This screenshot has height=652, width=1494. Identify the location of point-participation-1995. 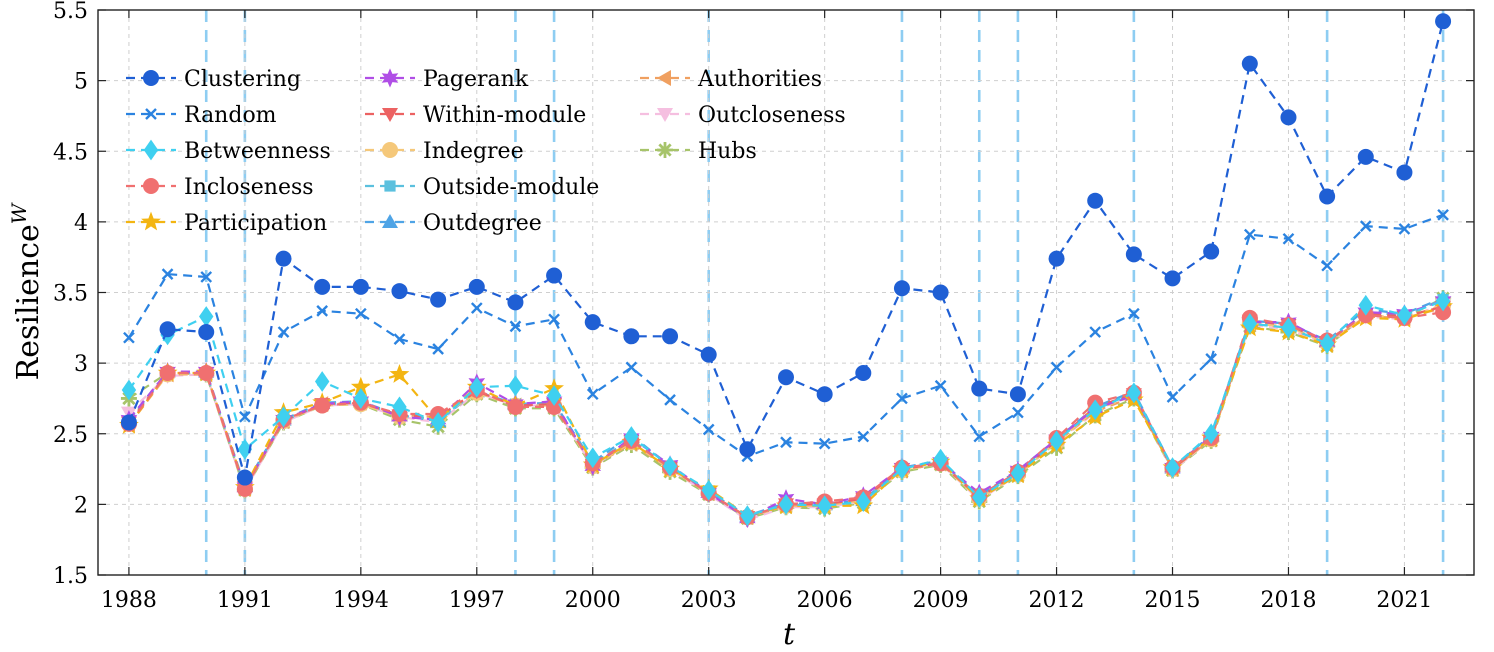
(399, 373).